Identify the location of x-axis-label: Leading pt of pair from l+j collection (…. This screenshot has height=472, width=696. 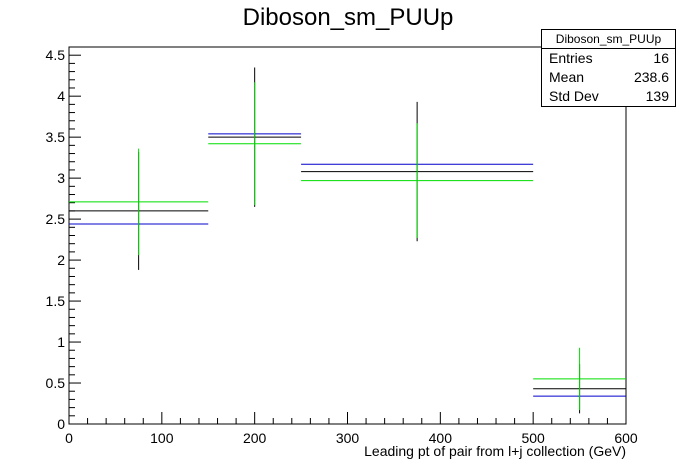
(495, 451).